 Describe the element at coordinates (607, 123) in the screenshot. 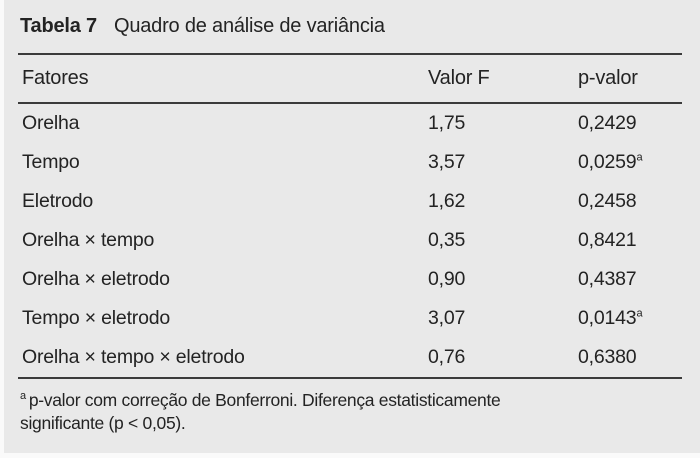

I see `p-value: 0,2429` at that location.